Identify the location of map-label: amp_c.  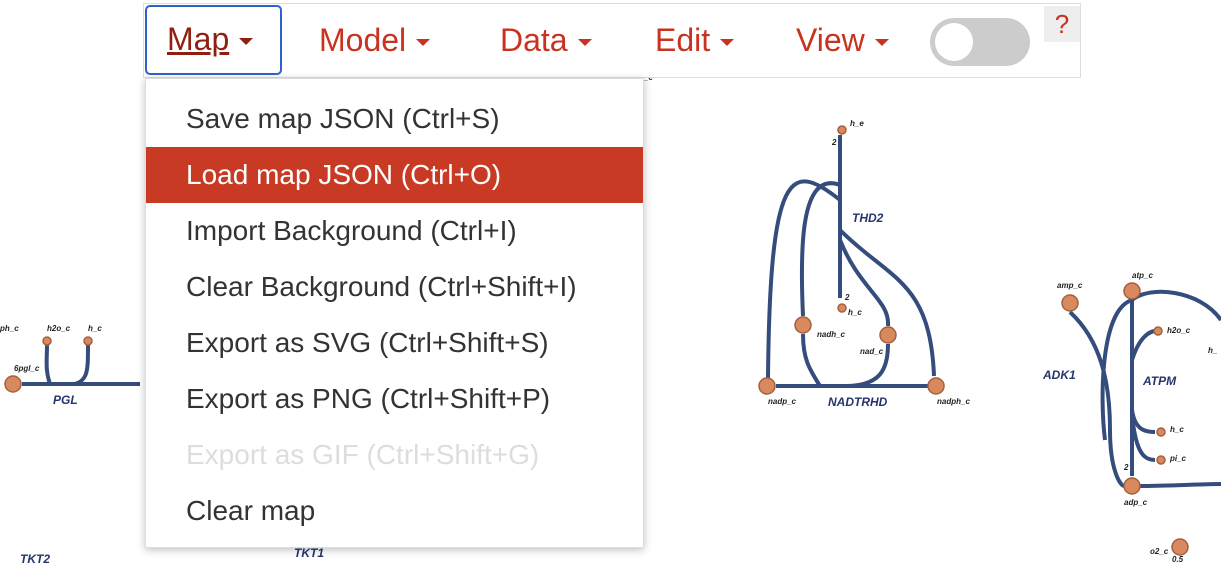
(1070, 285).